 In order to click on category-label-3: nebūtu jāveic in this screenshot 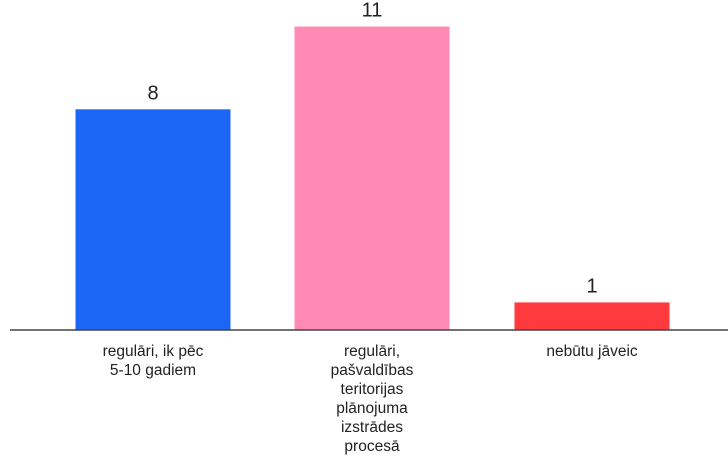, I will do `click(592, 351)`.